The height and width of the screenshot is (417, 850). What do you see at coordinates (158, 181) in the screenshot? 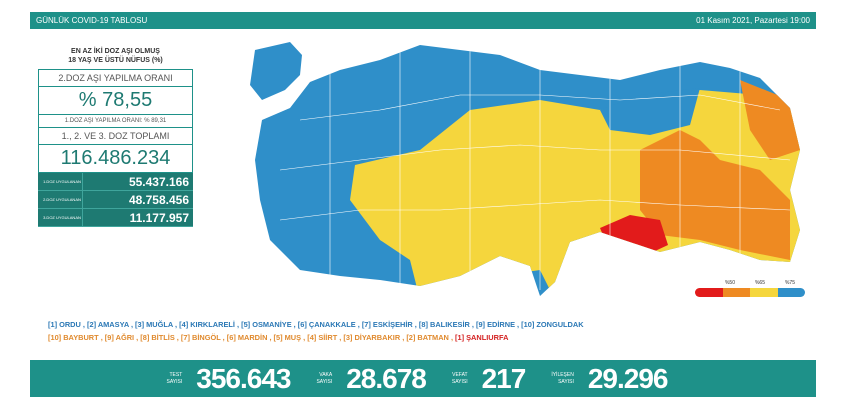
I see `dose-value: 55.437.166` at bounding box center [158, 181].